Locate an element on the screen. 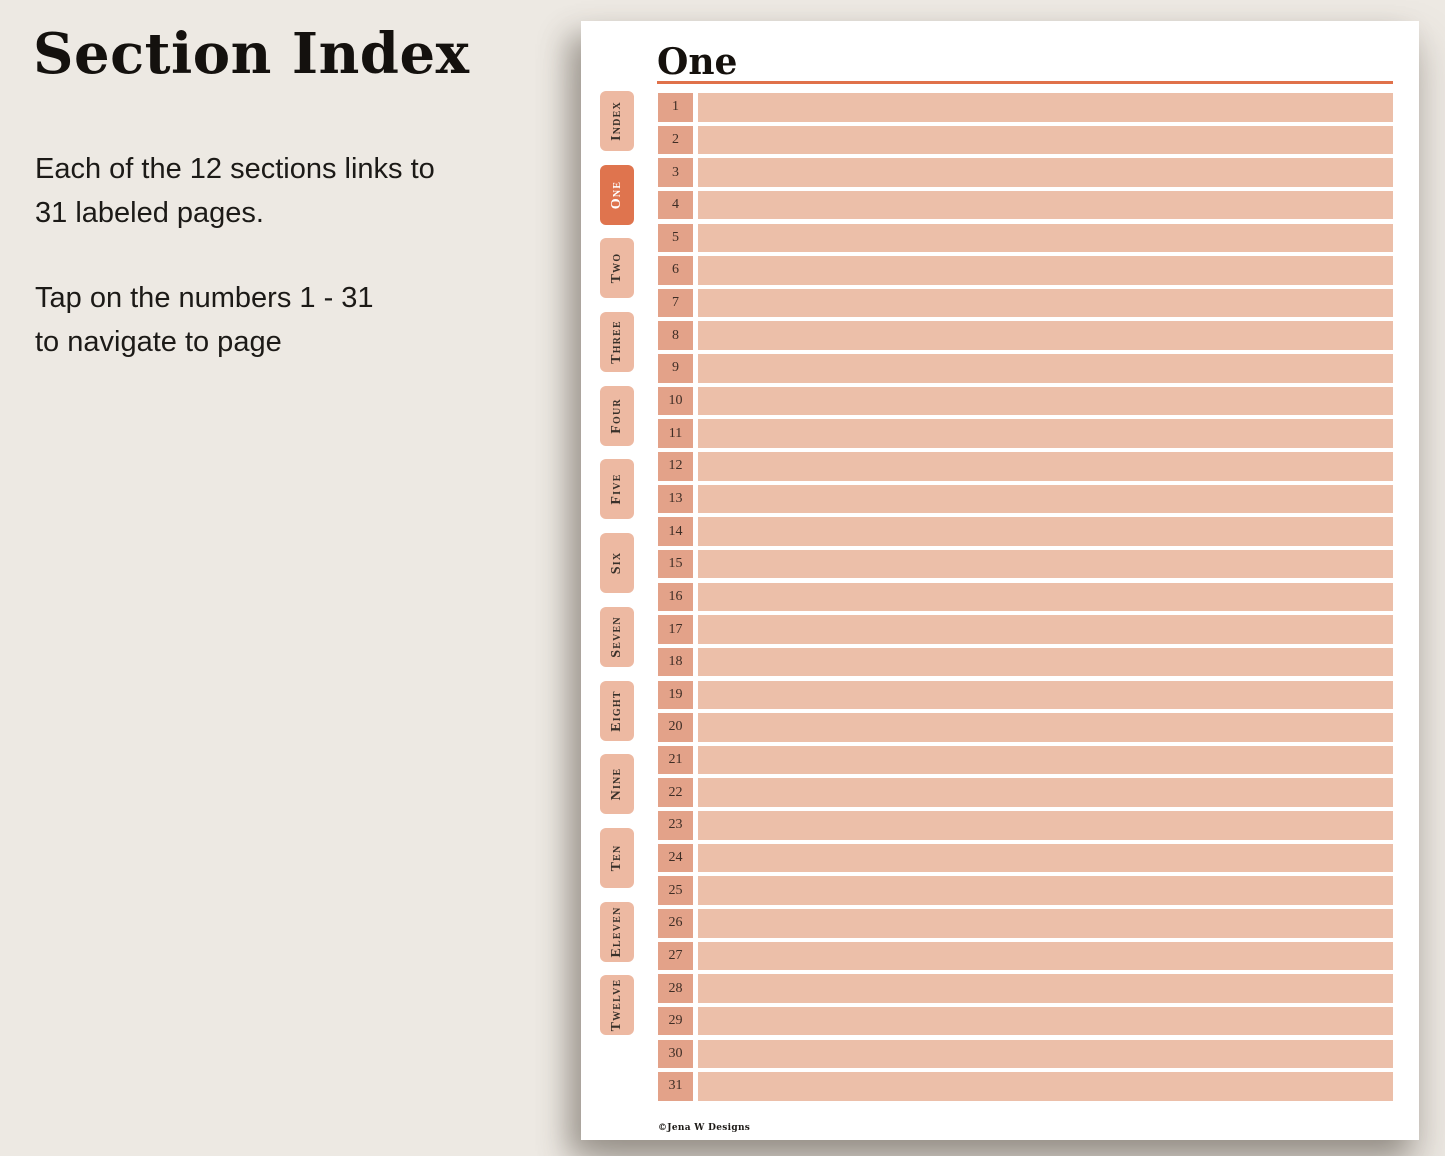 The height and width of the screenshot is (1156, 1445). page-number-link: 13 is located at coordinates (675, 499).